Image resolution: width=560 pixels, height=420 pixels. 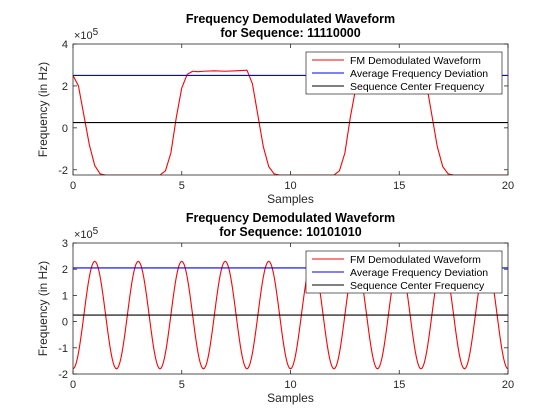 I want to click on y-tick-label: 1, so click(x=65, y=296).